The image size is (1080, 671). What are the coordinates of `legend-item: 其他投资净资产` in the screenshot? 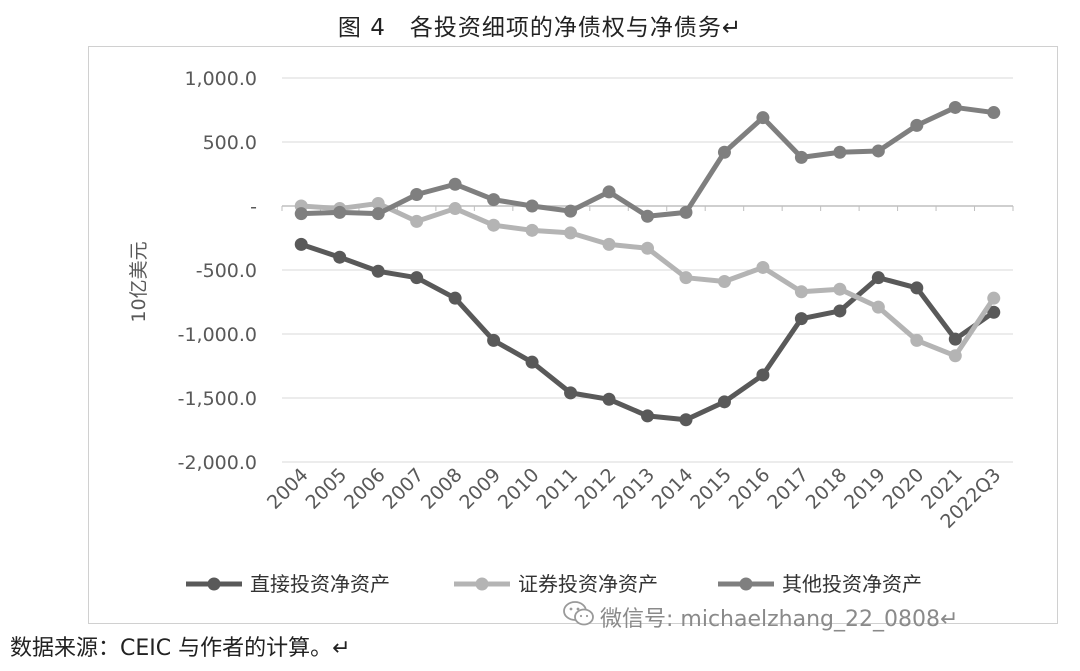 It's located at (820, 584).